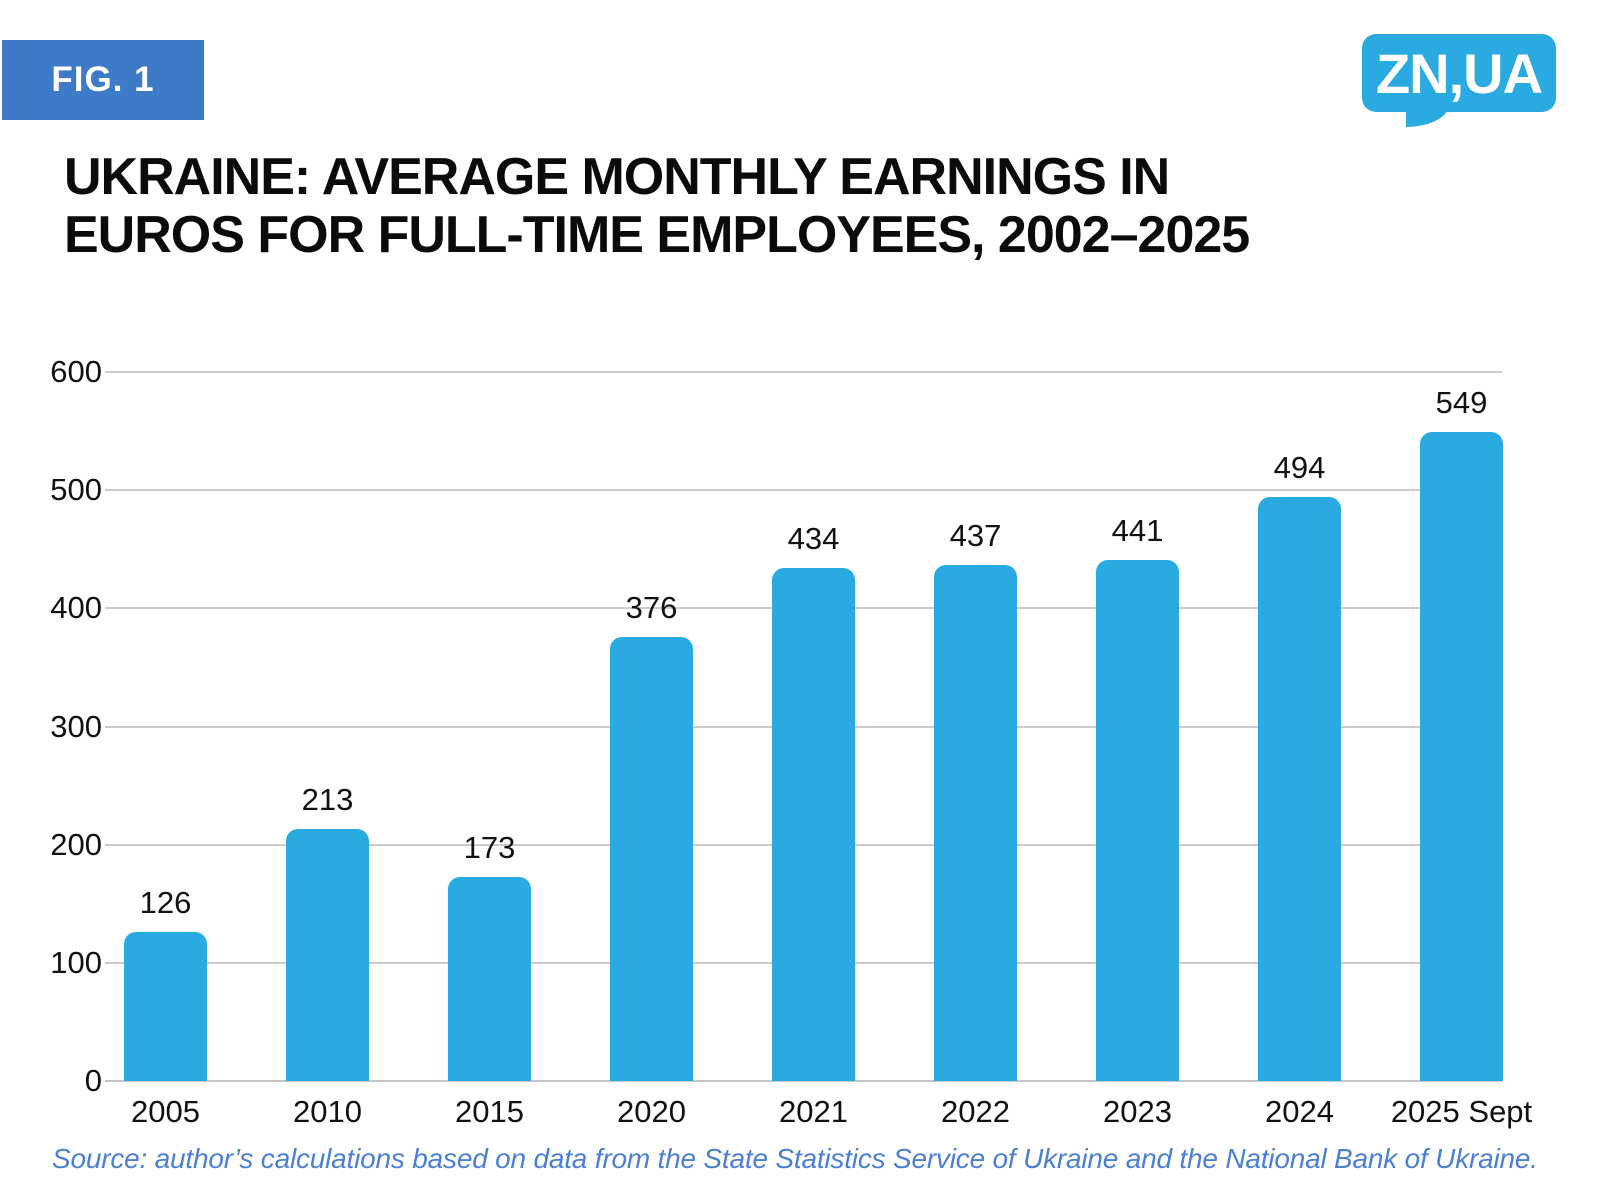 The width and height of the screenshot is (1600, 1200). I want to click on chart-title-line1: UKRAINE: AVERAGE MONTHLY EARNINGS IN, so click(617, 177).